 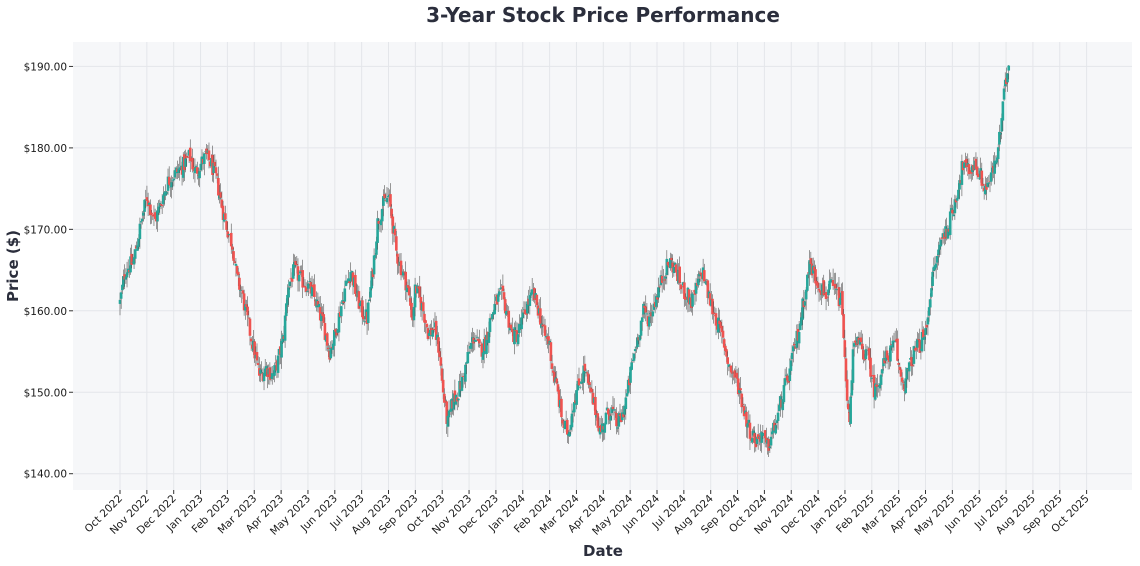 What do you see at coordinates (45, 475) in the screenshot?
I see `y-tick-label: $140.00` at bounding box center [45, 475].